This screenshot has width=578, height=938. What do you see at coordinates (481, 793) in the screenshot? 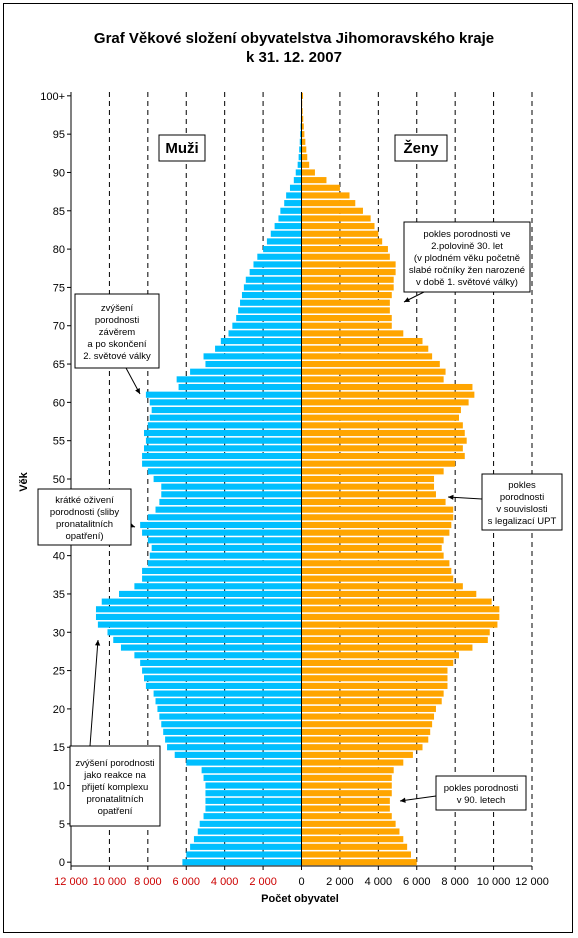
I see `annotation-box` at bounding box center [481, 793].